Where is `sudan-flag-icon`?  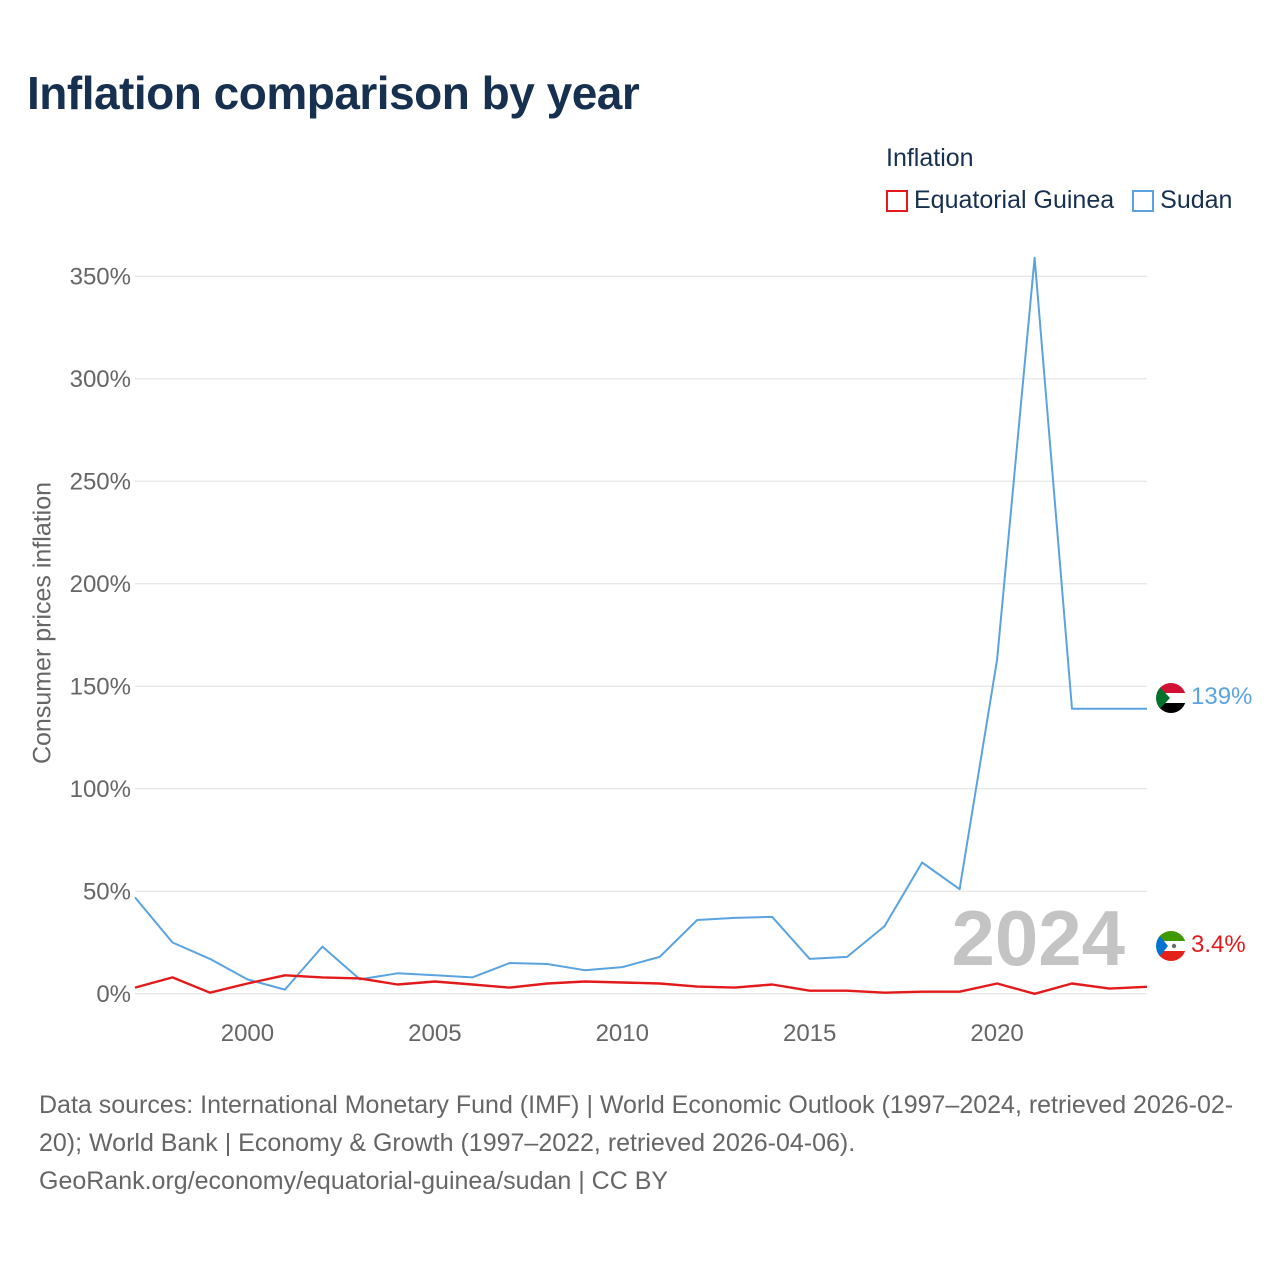
sudan-flag-icon is located at coordinates (1171, 698).